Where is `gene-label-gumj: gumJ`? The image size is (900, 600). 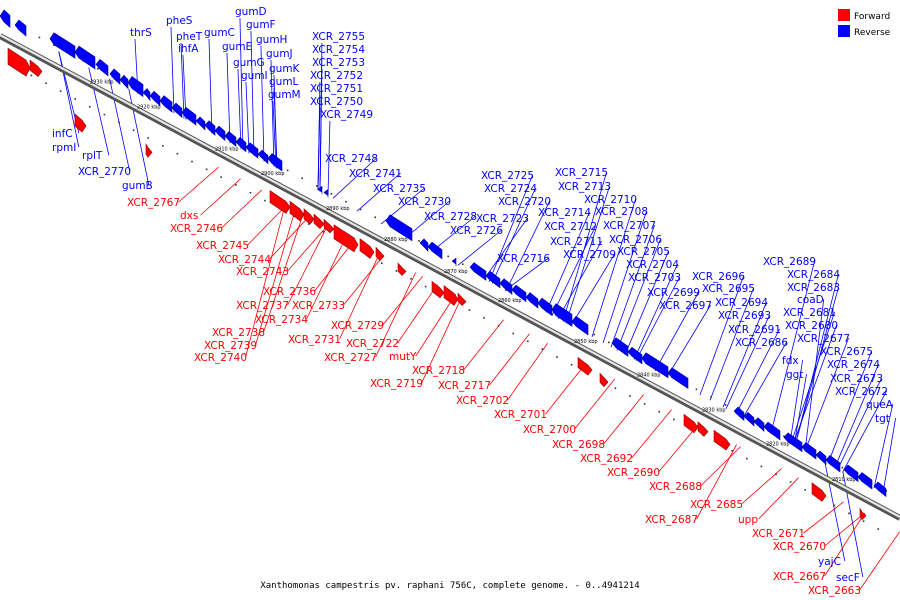 gene-label-gumj: gumJ is located at coordinates (279, 54).